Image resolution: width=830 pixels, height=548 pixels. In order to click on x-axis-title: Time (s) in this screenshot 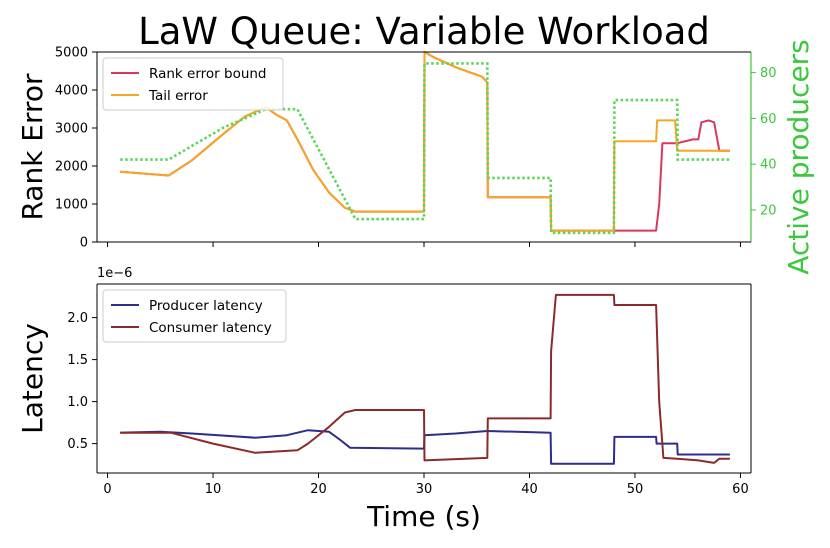, I will do `click(423, 516)`.